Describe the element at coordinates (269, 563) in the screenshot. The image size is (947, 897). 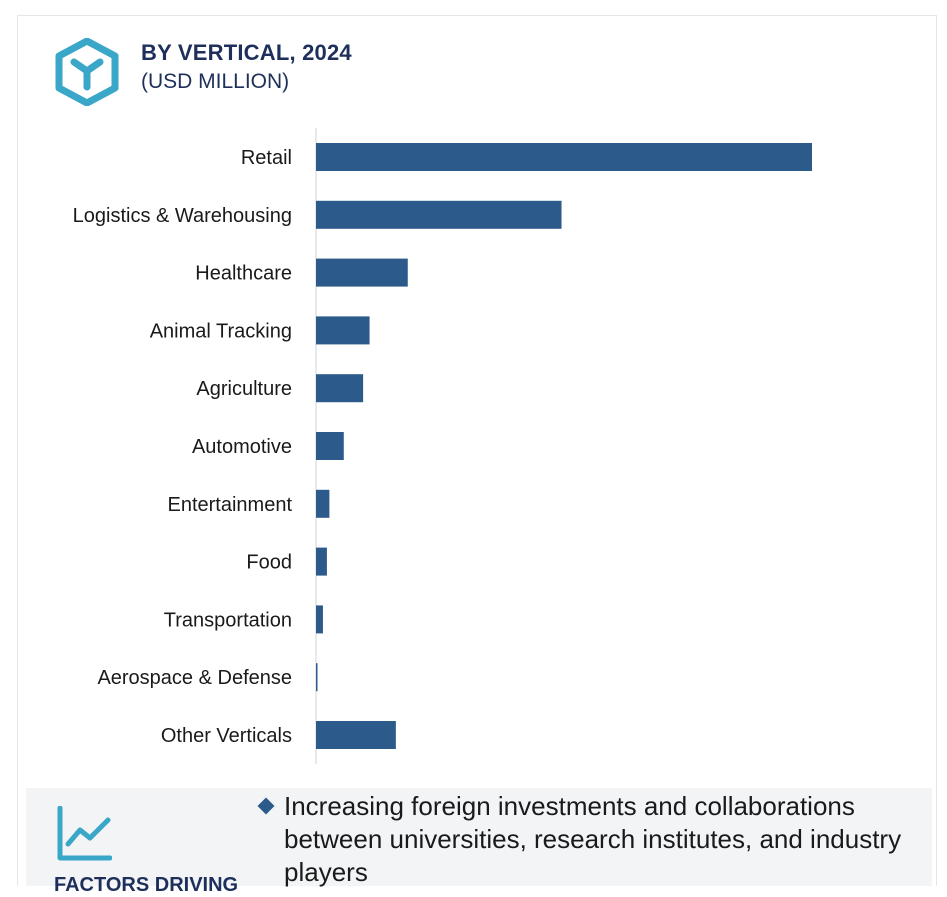
I see `category-label: Food` at that location.